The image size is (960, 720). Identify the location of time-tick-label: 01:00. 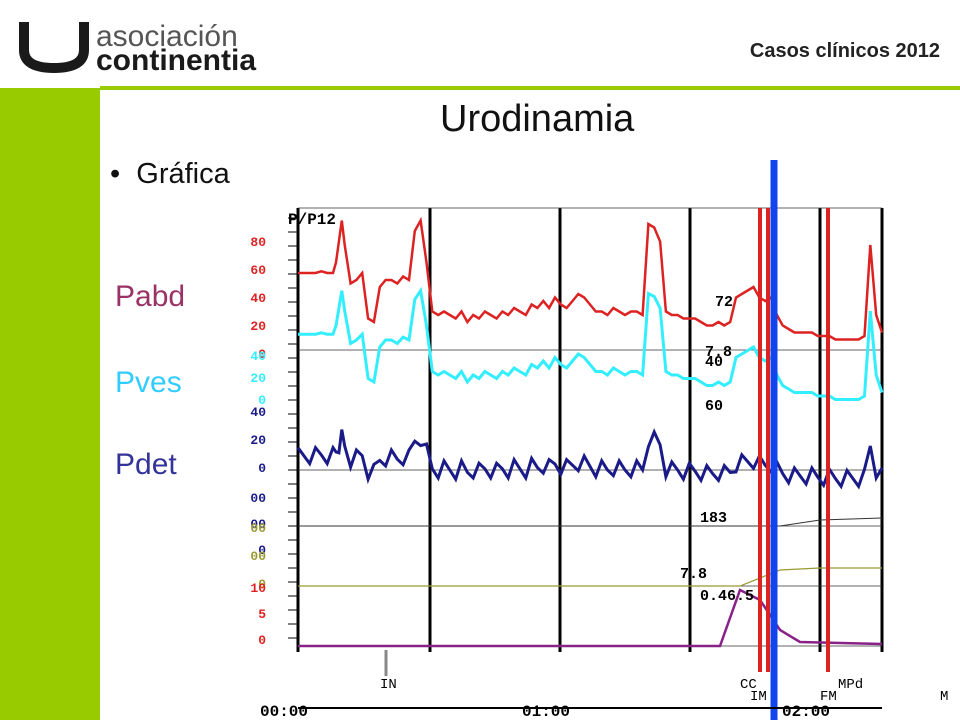
(546, 711).